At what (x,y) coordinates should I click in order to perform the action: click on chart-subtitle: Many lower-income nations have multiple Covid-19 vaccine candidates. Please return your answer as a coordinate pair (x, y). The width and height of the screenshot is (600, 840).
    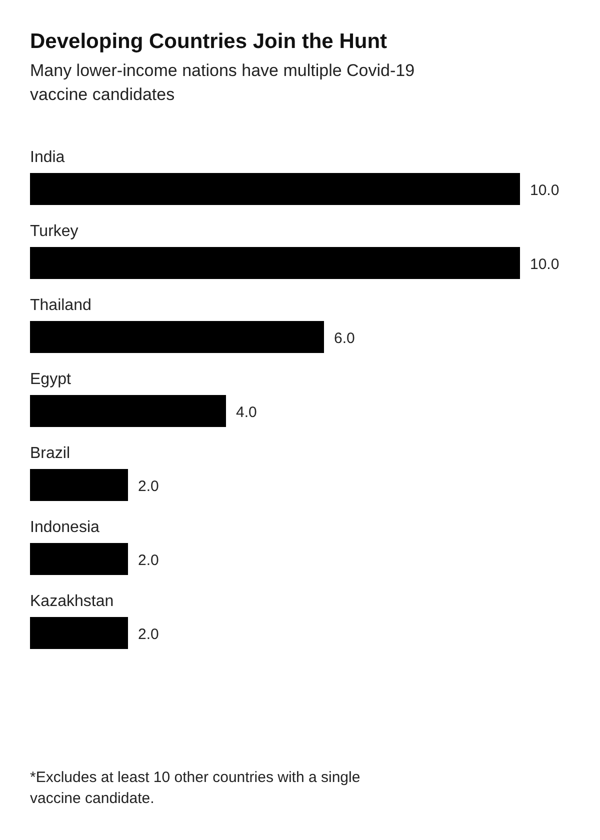
    Looking at the image, I should click on (222, 82).